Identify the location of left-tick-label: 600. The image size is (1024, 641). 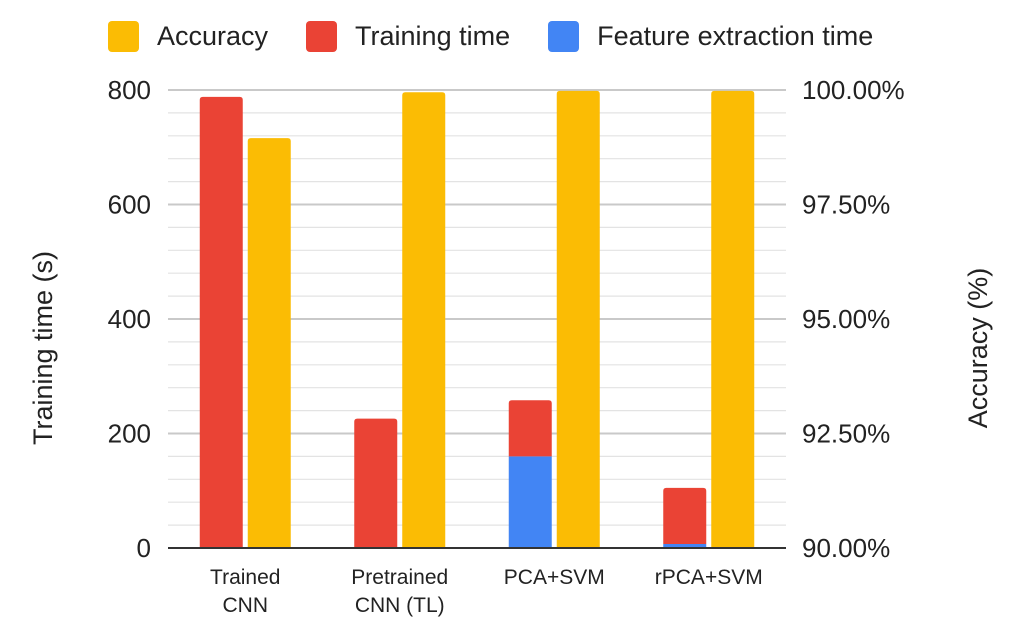
(129, 205).